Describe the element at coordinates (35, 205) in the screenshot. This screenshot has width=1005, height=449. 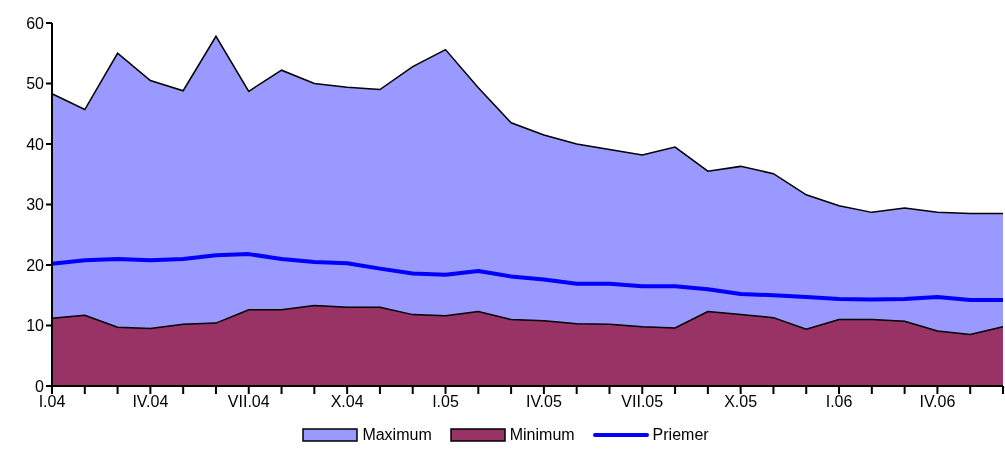
I see `y-tick-label: 30` at that location.